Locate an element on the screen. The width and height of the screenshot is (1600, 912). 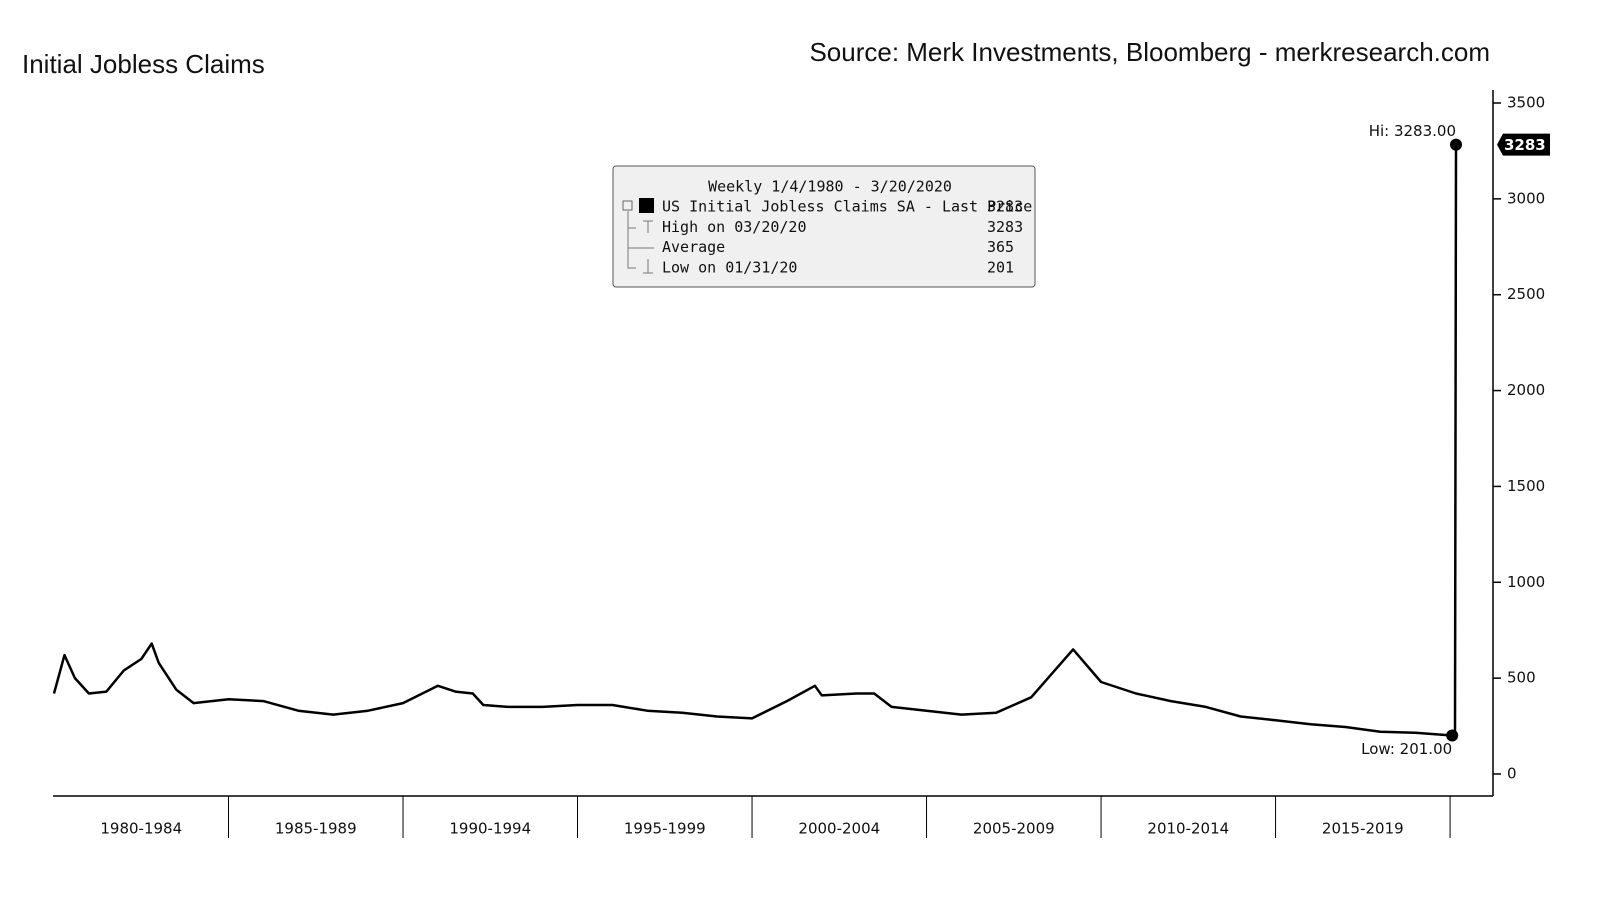
y-tick-label: 2500 is located at coordinates (1526, 294).